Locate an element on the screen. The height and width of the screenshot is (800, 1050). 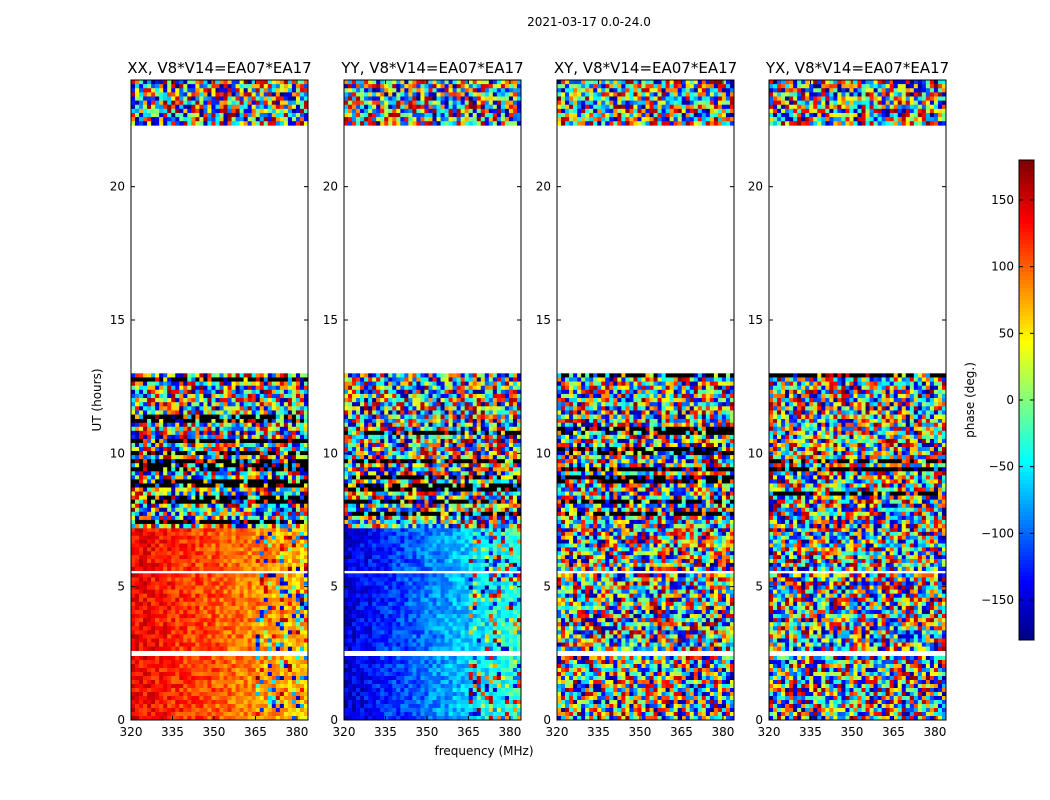
x-axis-label: frequency (MHz) is located at coordinates (483, 751).